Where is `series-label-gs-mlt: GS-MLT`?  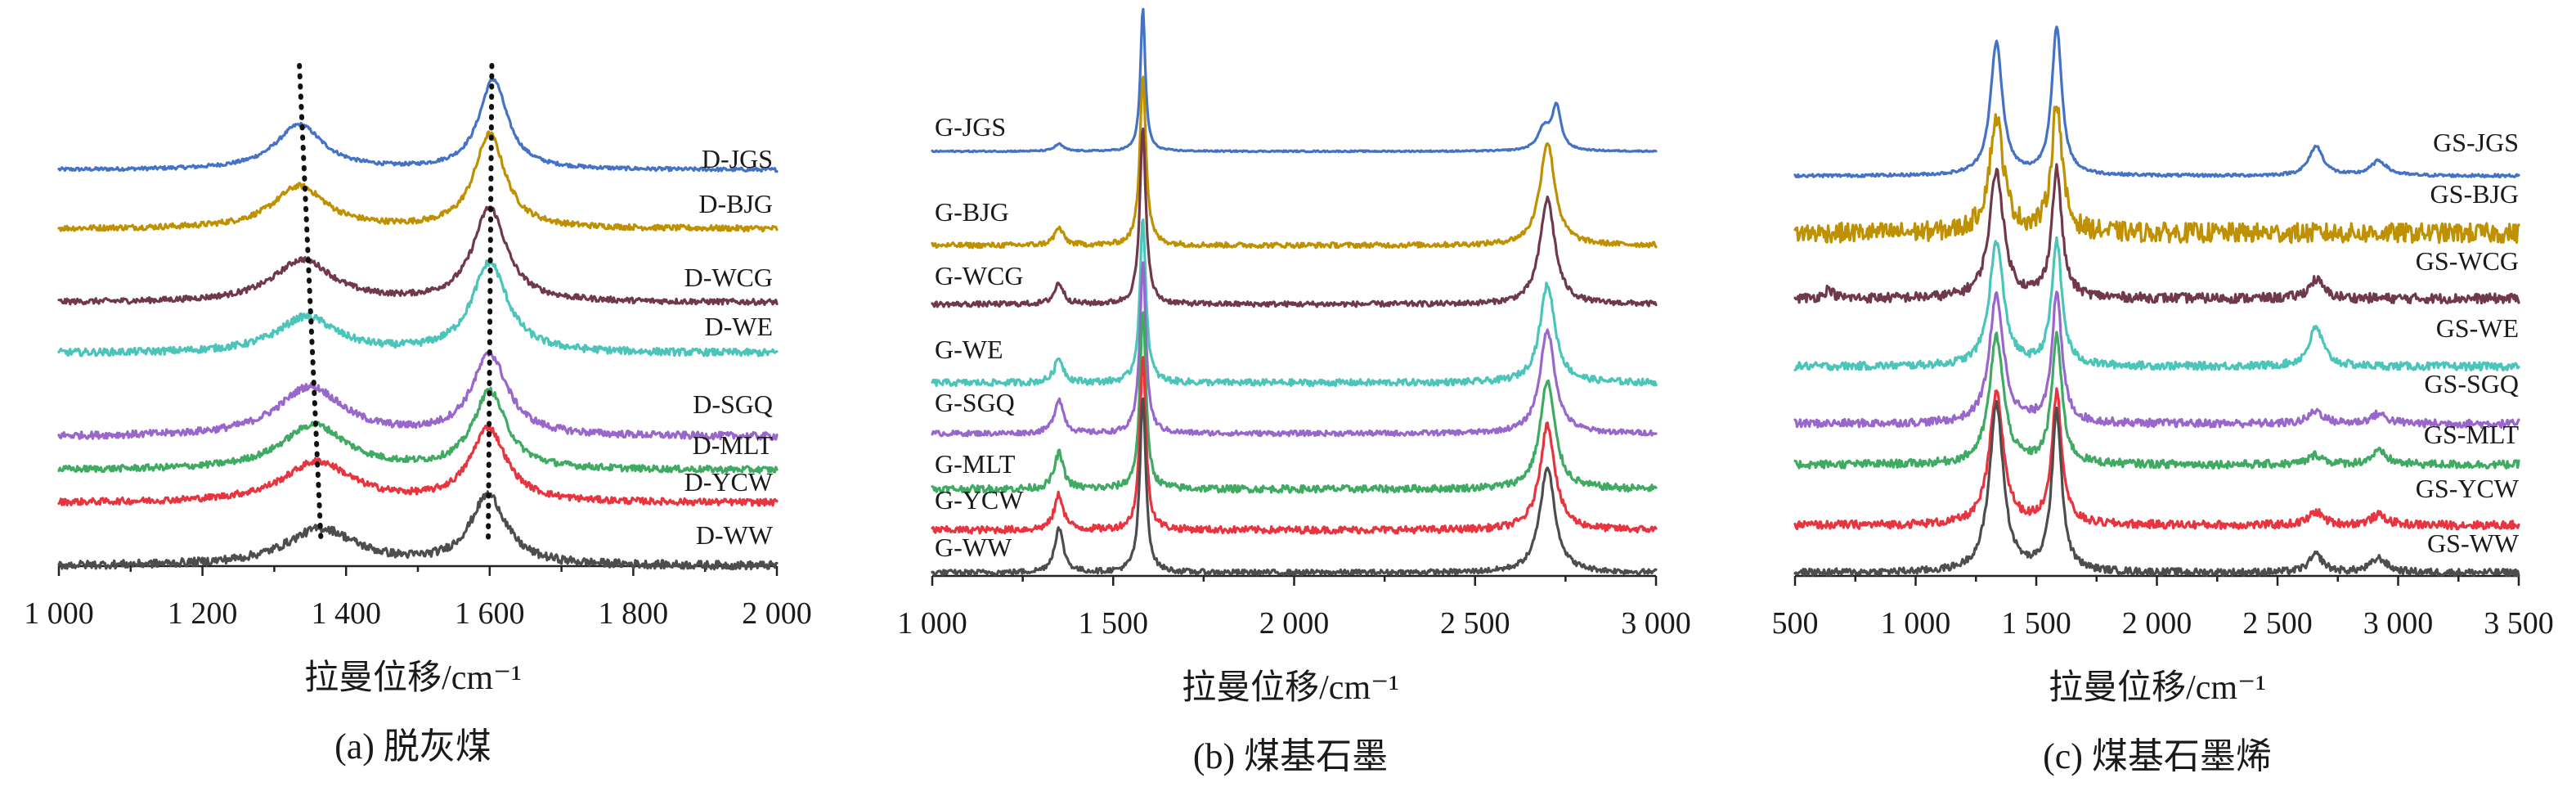
series-label-gs-mlt: GS-MLT is located at coordinates (2472, 434).